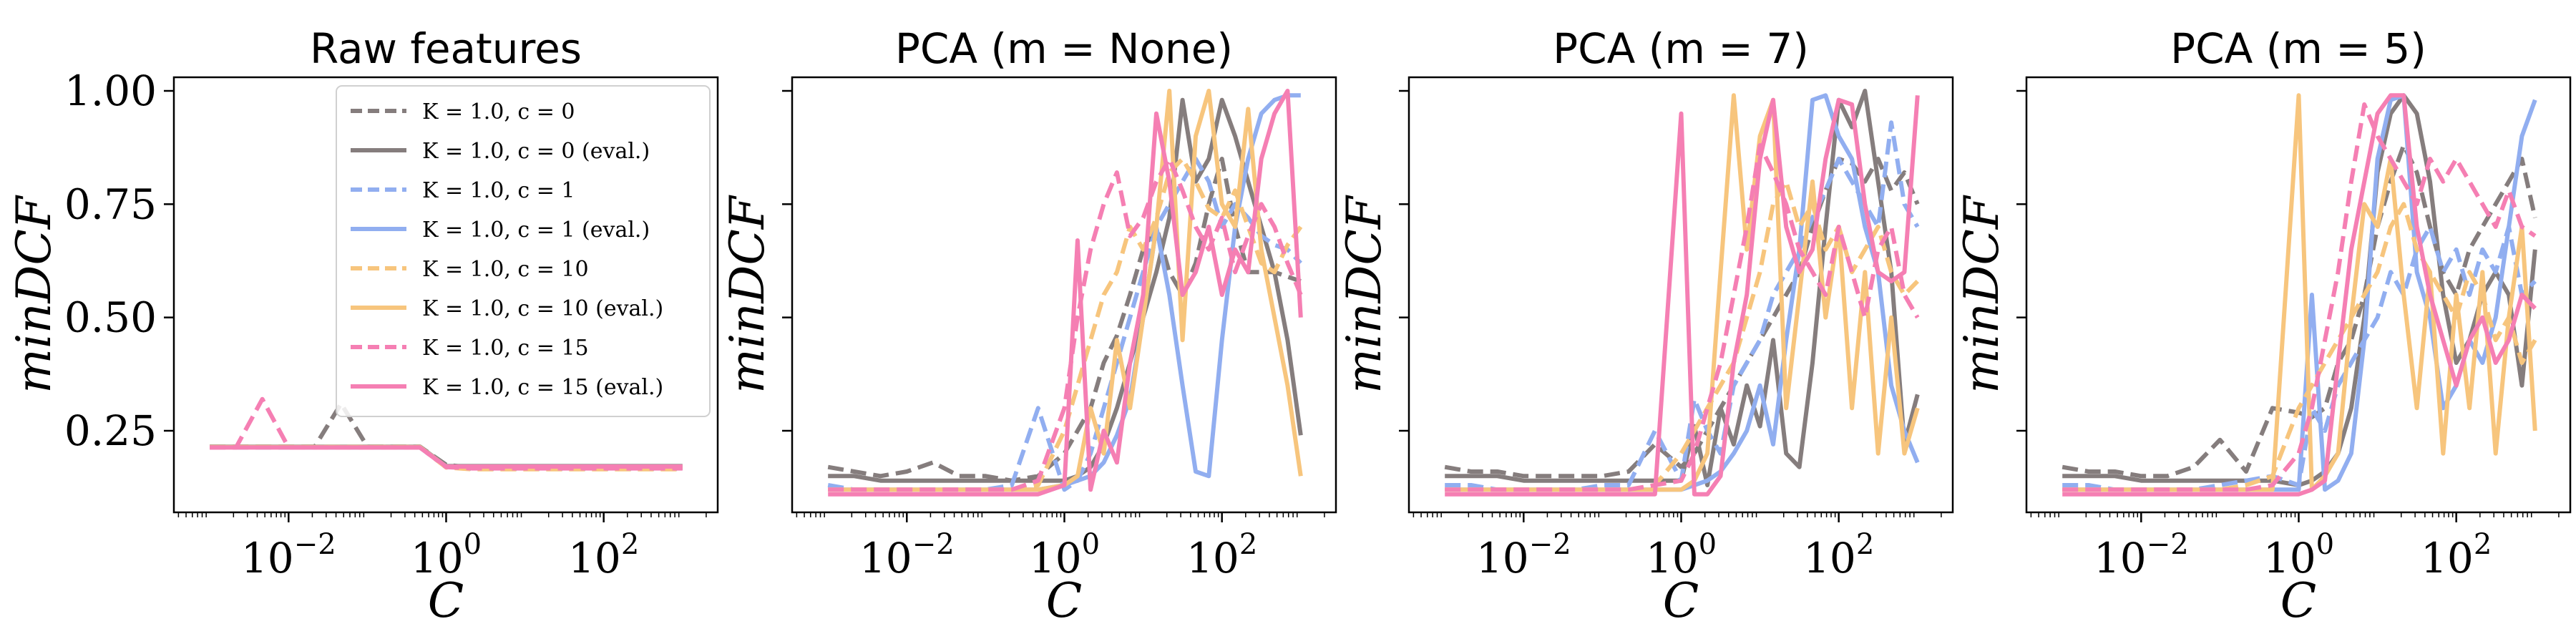 This screenshot has height=644, width=2576. Describe the element at coordinates (498, 112) in the screenshot. I see `legend-entry: K = 1.0, c = 0` at that location.